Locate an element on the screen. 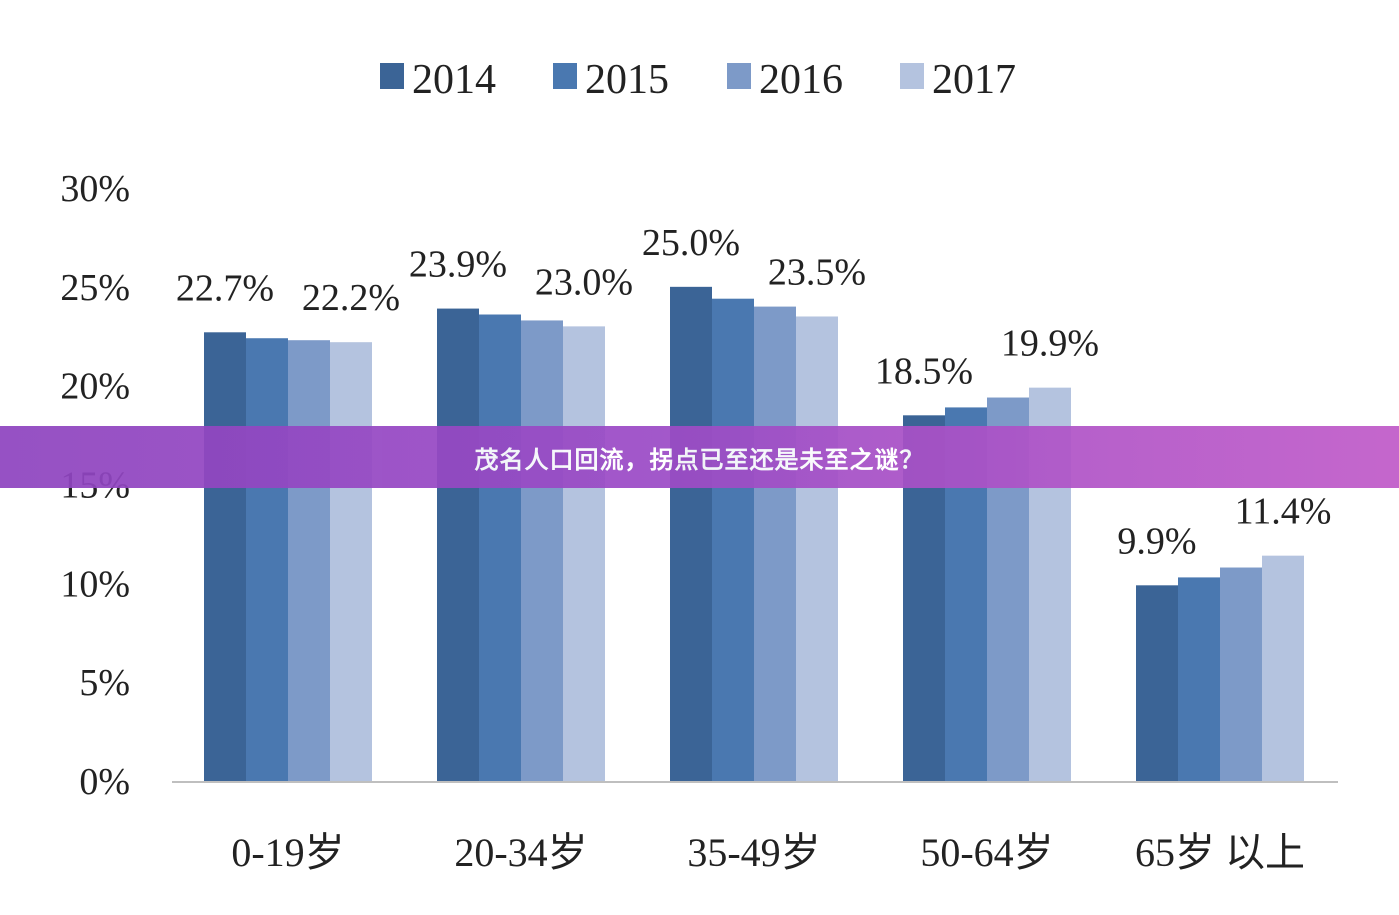 The width and height of the screenshot is (1399, 915). y-tick-label: 10% is located at coordinates (95, 584).